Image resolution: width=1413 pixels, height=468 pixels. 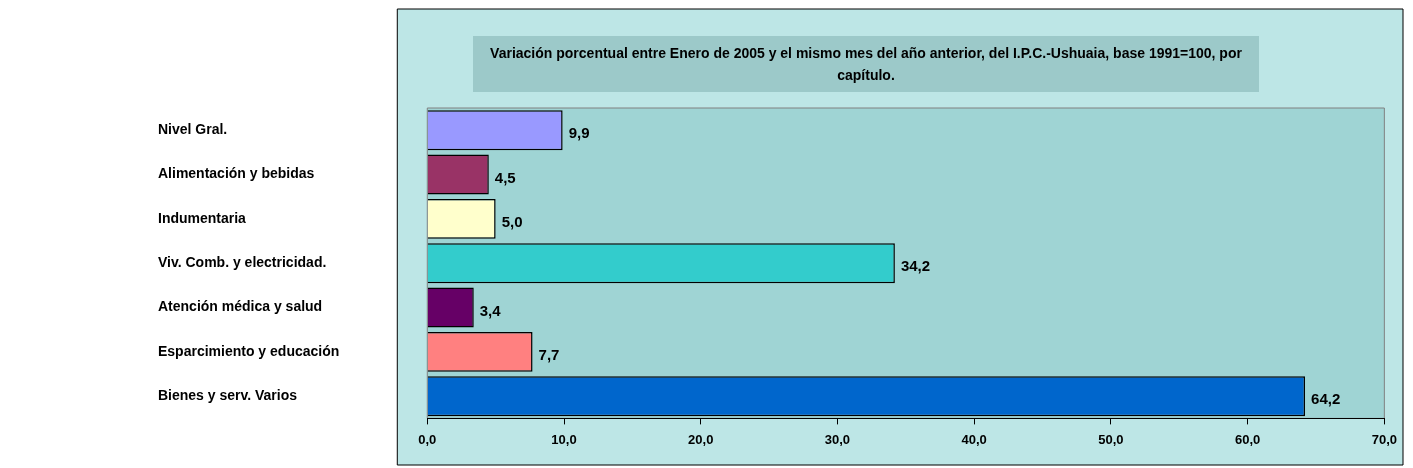 What do you see at coordinates (579, 133) in the screenshot?
I see `data-label: 9,9` at bounding box center [579, 133].